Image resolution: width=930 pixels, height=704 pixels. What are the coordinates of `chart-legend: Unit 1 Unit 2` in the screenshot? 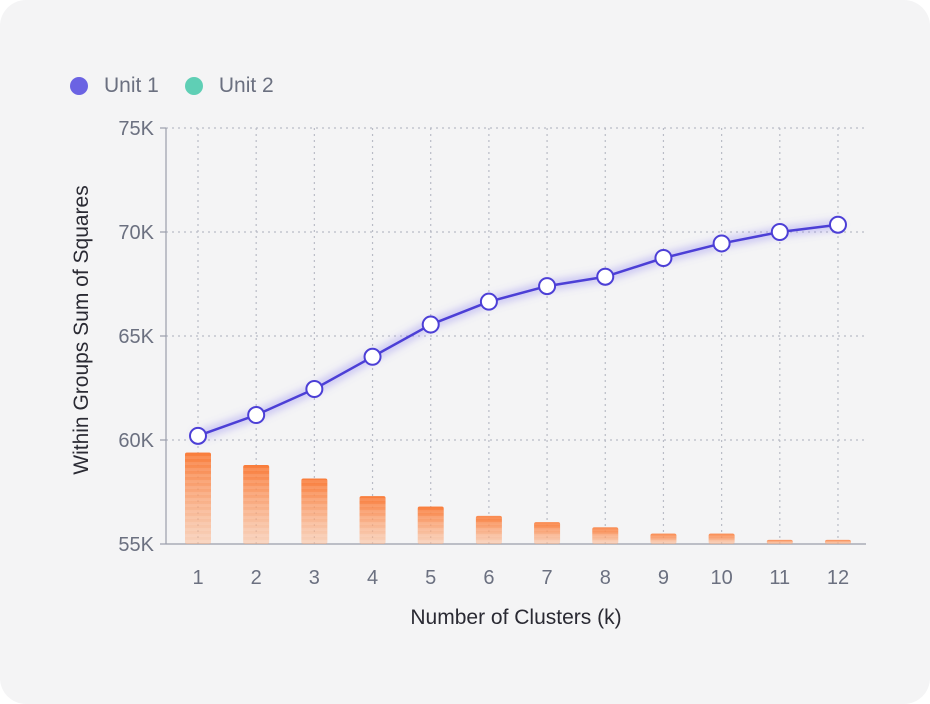 It's located at (185, 86).